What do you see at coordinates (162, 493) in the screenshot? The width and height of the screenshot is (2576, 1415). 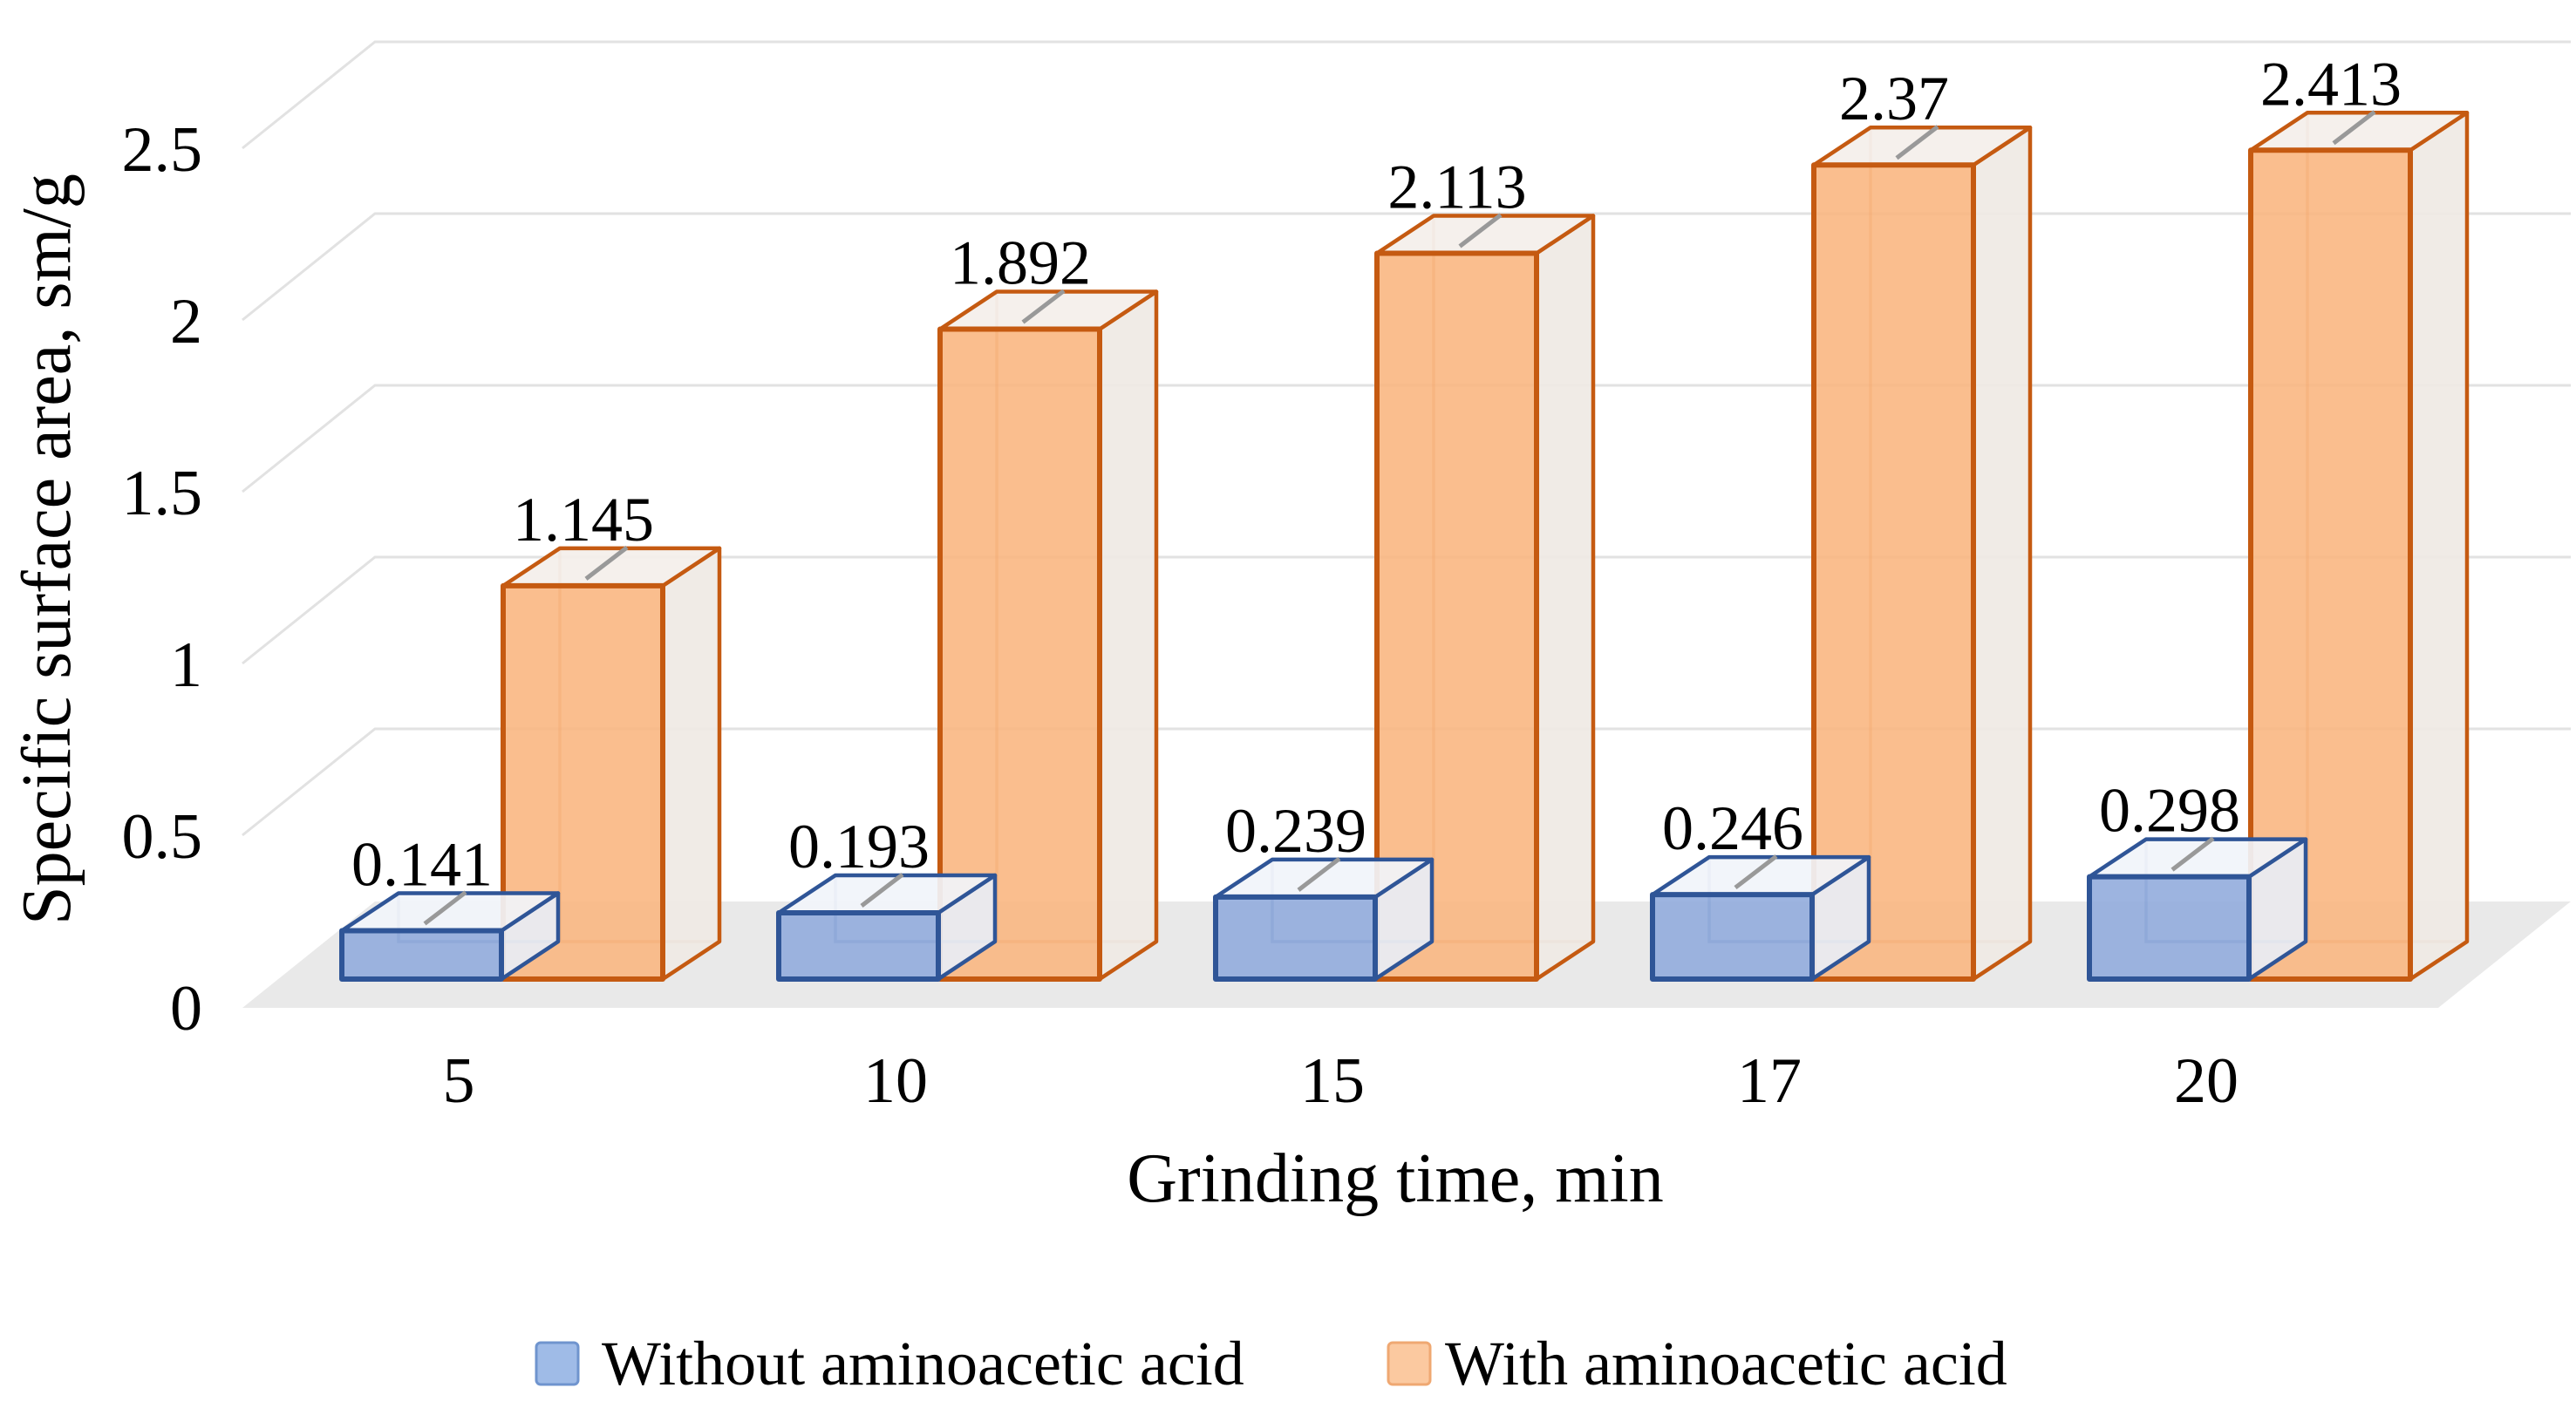 I see `y-tick-label: 1.5` at bounding box center [162, 493].